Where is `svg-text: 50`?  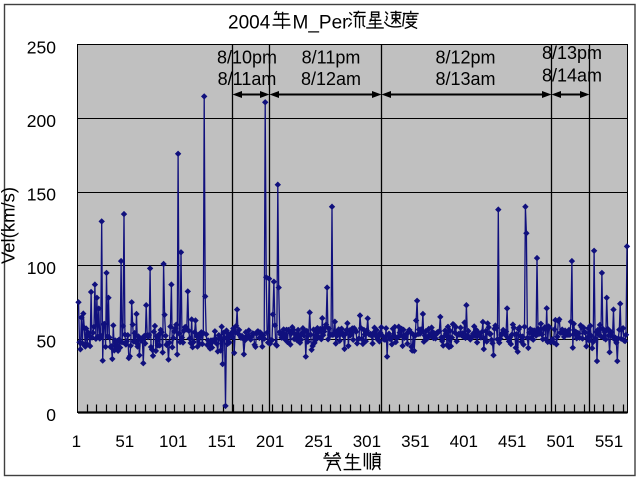 svg-text: 50 is located at coordinates (47, 342).